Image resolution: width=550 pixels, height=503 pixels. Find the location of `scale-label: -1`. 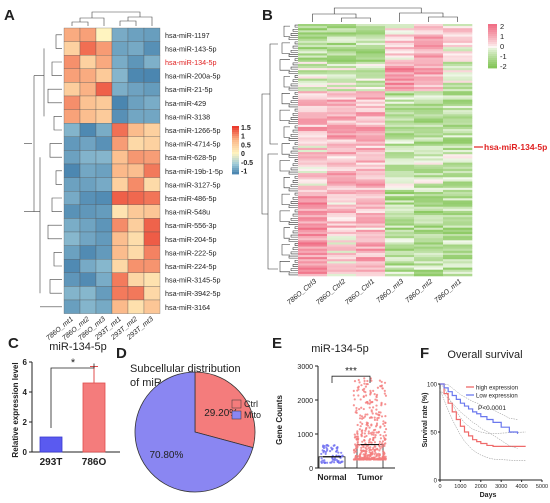

scale-label: -1 is located at coordinates (503, 56).